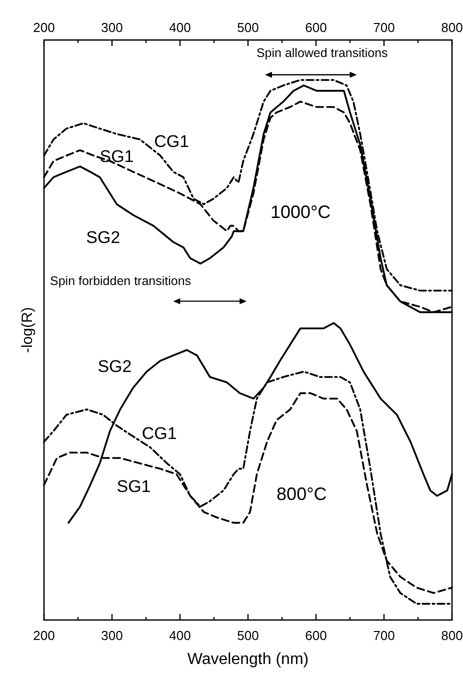 The width and height of the screenshot is (463, 679). Describe the element at coordinates (121, 281) in the screenshot. I see `annotation: Spin forbidden transitions` at that location.